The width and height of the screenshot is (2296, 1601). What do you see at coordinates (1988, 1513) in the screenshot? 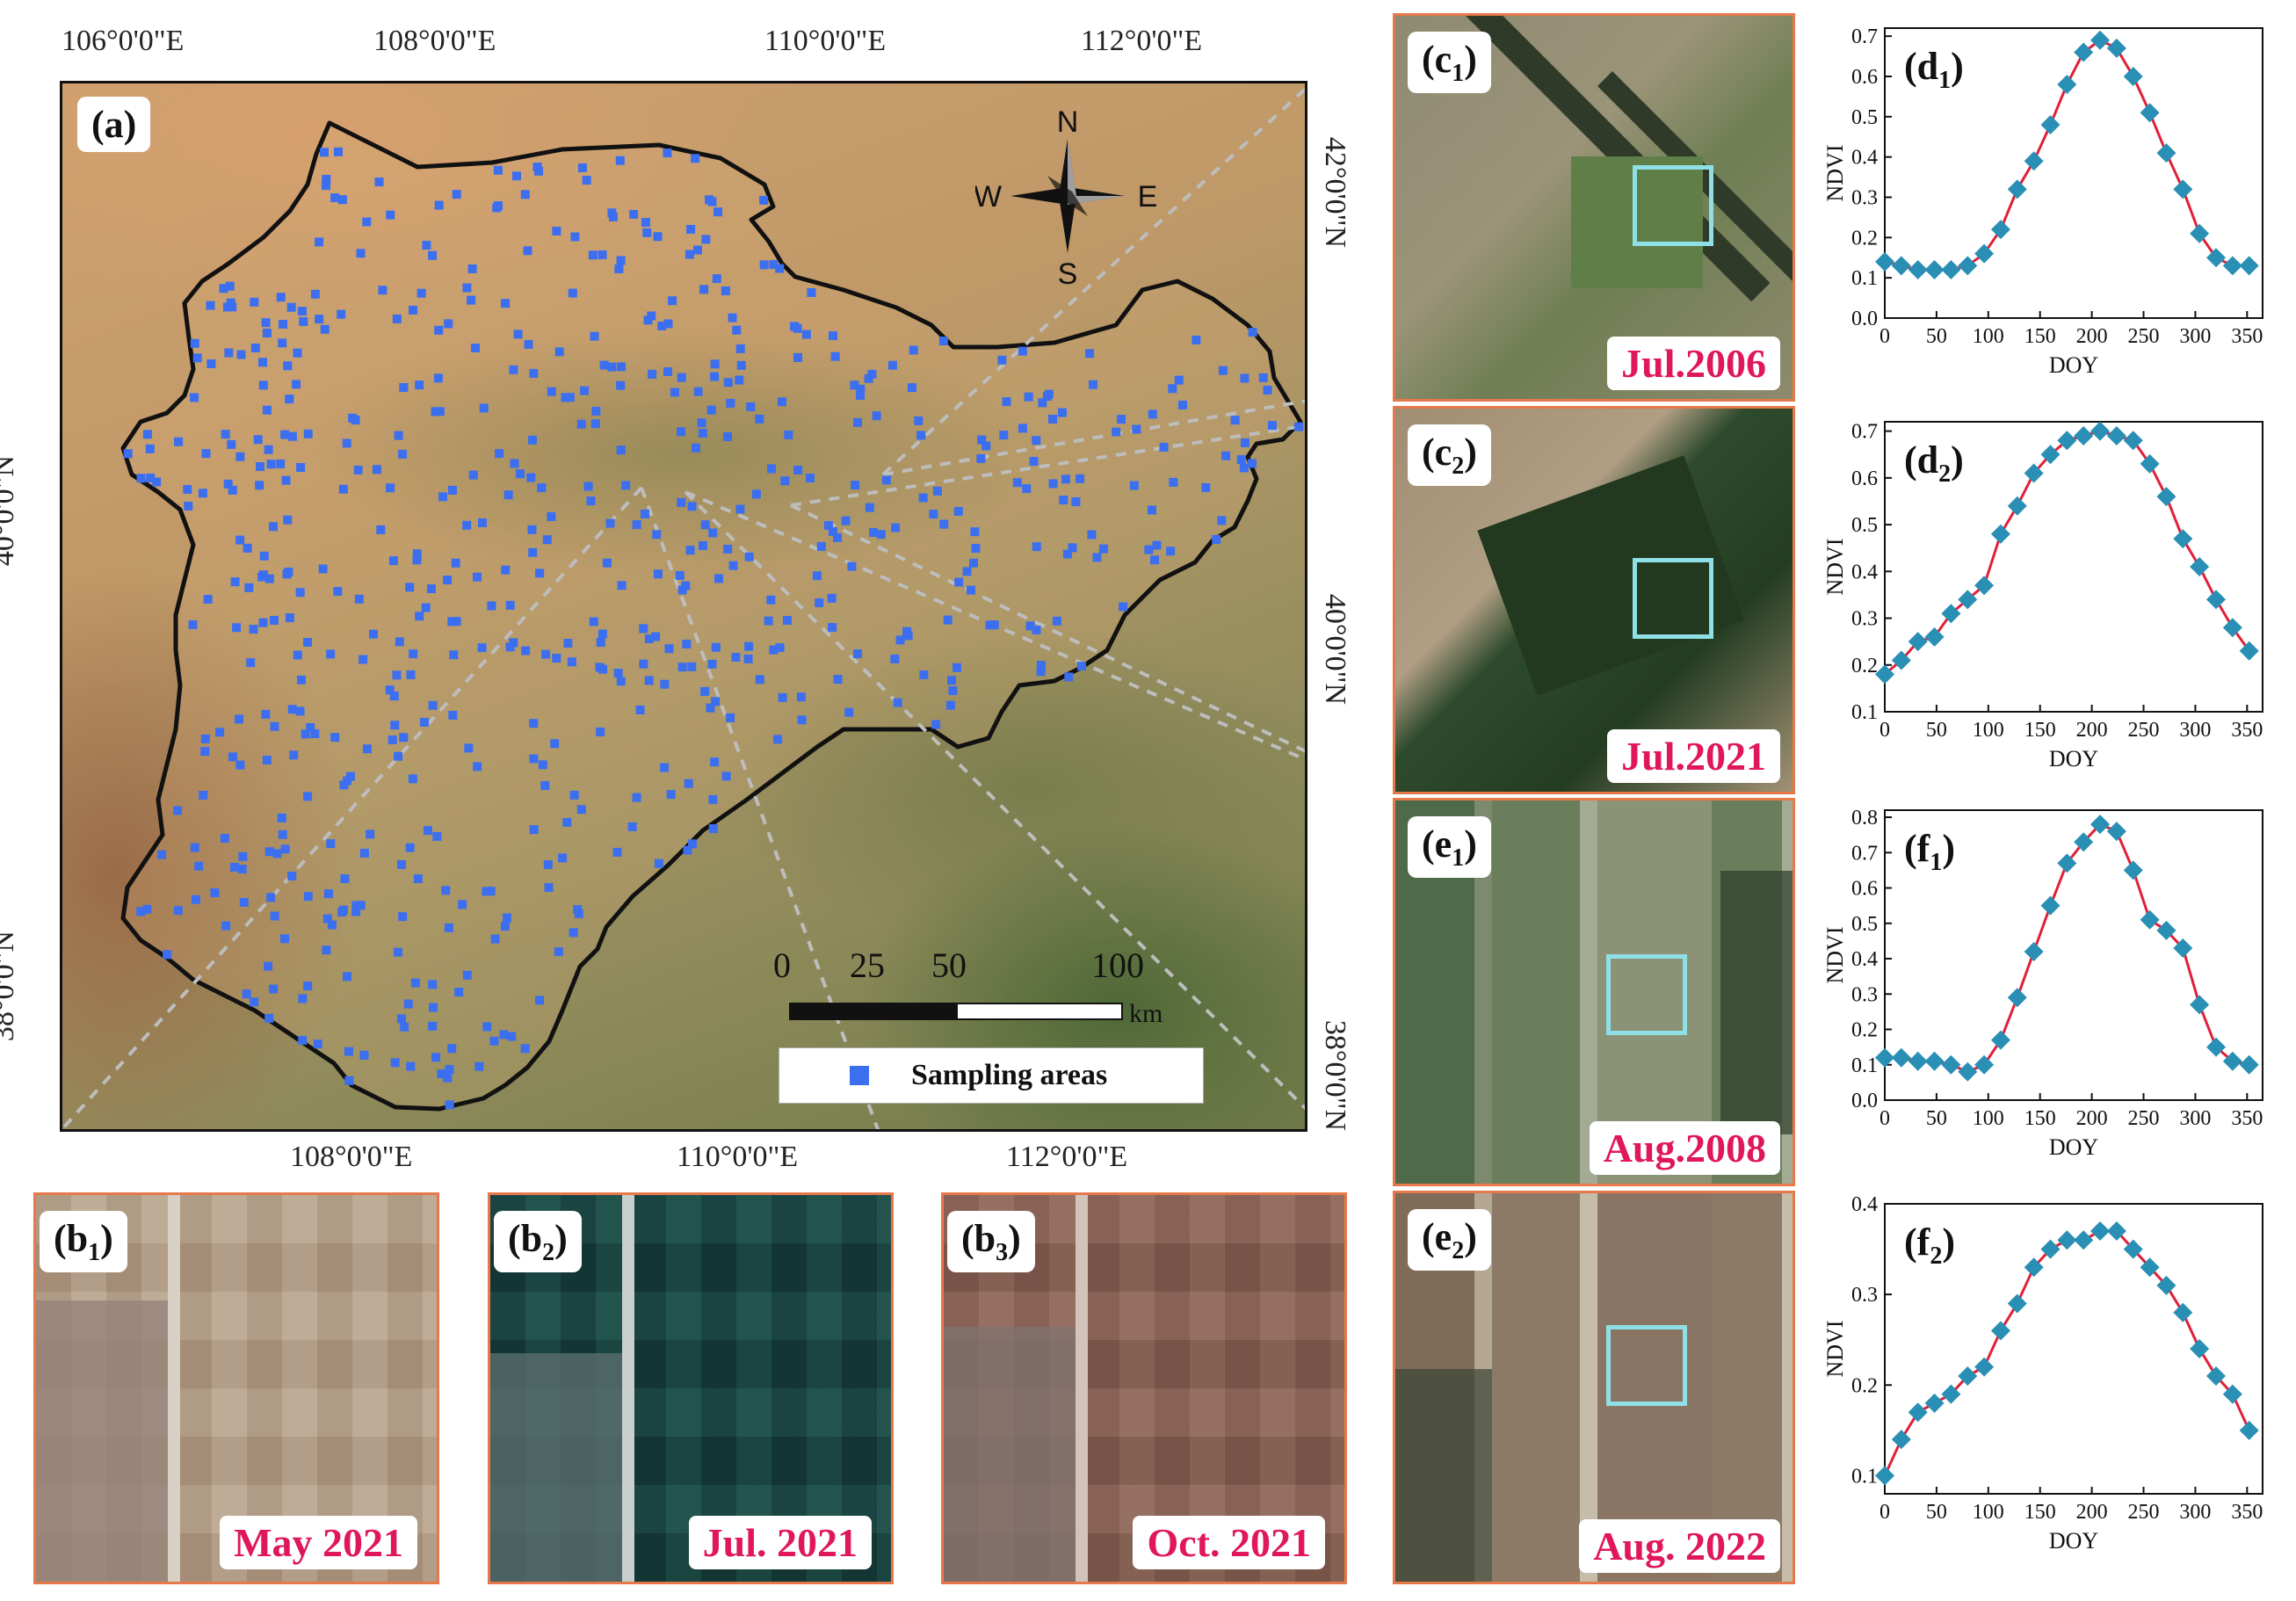
I see `x-tick-label: 100` at bounding box center [1988, 1513].